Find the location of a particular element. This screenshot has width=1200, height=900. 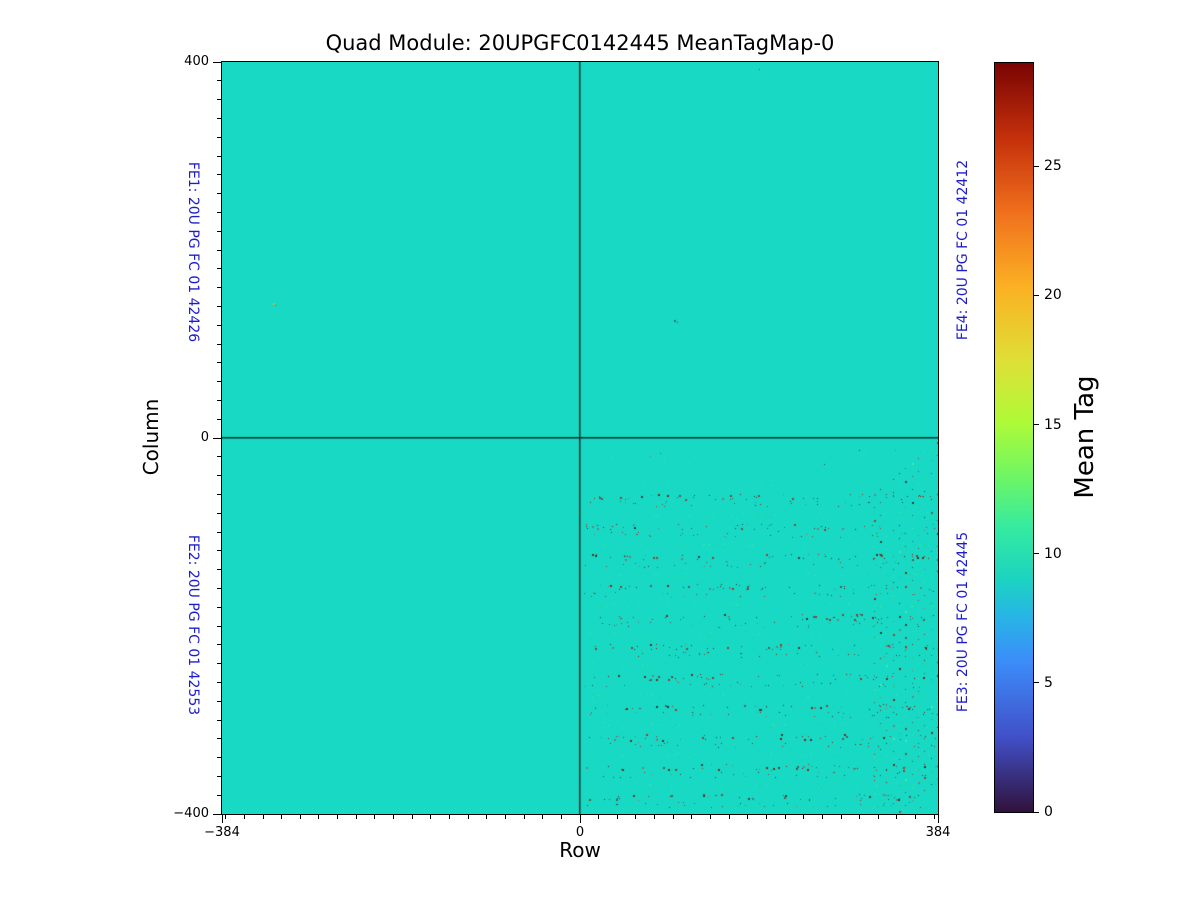

colorbar-tick-label: 20 is located at coordinates (1053, 295).